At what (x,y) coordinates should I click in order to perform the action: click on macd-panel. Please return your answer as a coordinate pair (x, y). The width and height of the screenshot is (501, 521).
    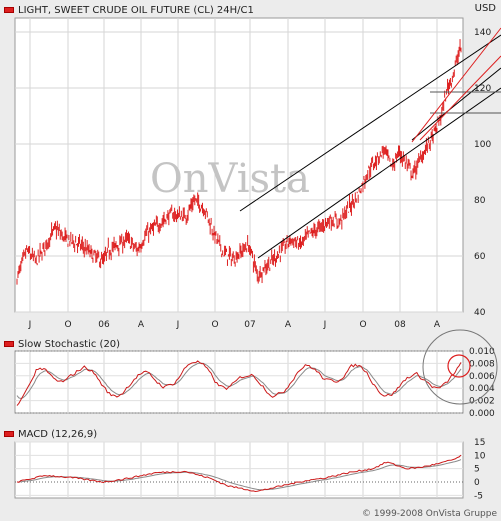
    Looking at the image, I should click on (239, 470).